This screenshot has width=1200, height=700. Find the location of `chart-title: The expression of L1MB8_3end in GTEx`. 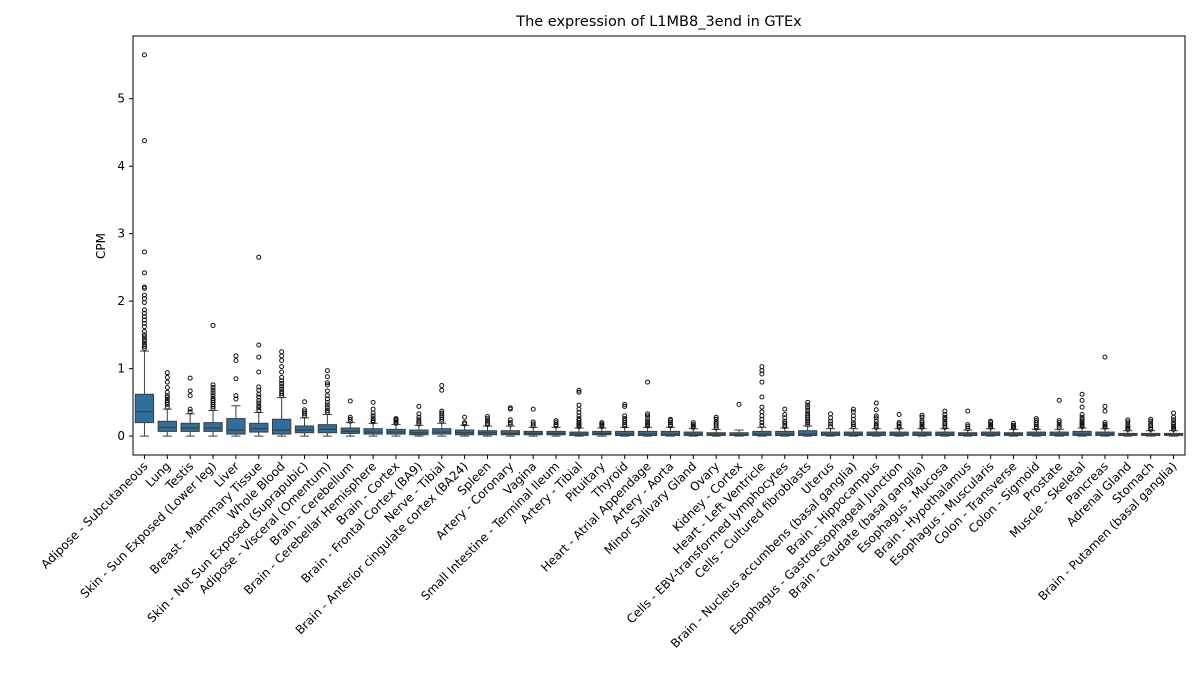

chart-title: The expression of L1MB8_3end in GTEx is located at coordinates (658, 22).